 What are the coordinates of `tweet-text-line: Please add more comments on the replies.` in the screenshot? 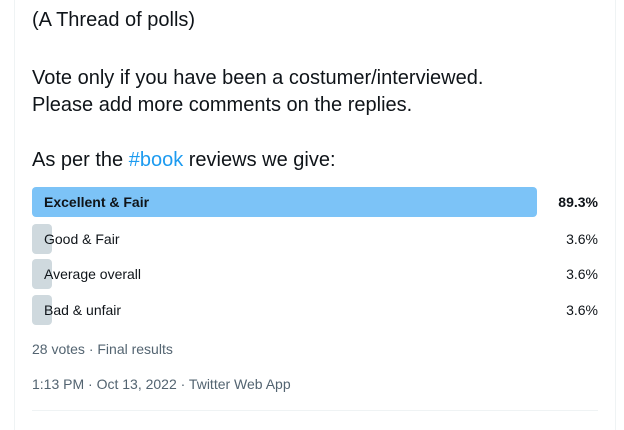 It's located at (222, 105).